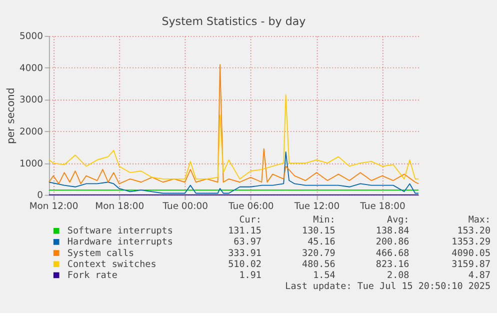 Image resolution: width=497 pixels, height=328 pixels. What do you see at coordinates (92, 275) in the screenshot?
I see `legend-label: Fork rate` at bounding box center [92, 275].